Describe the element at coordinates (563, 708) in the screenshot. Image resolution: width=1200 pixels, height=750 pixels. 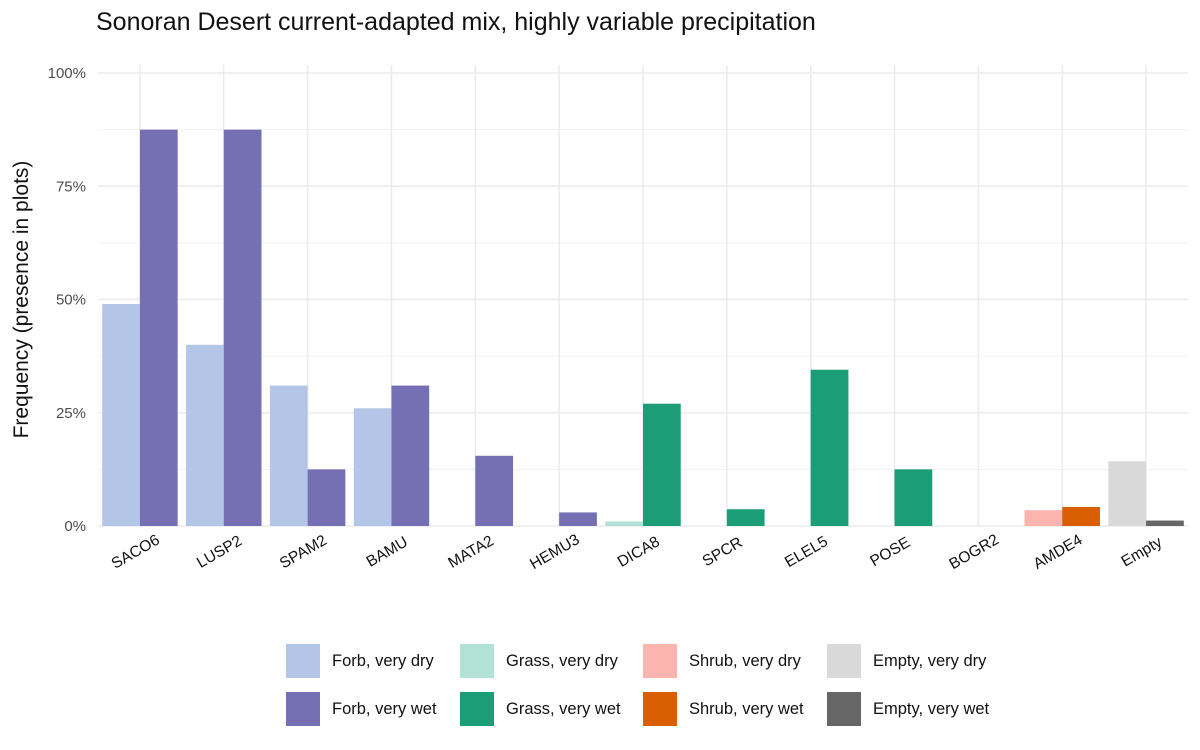
I see `legend-label: Grass, very wet` at that location.